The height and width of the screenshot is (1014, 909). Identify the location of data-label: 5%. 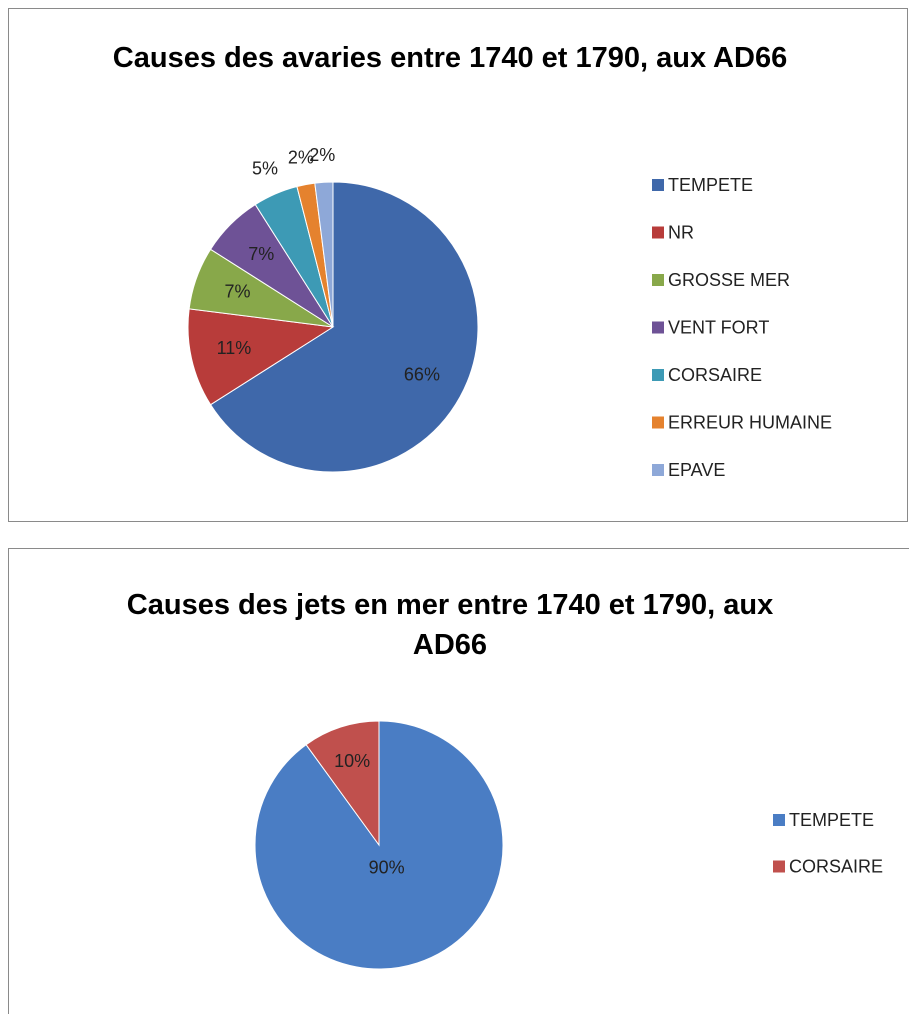
(265, 169).